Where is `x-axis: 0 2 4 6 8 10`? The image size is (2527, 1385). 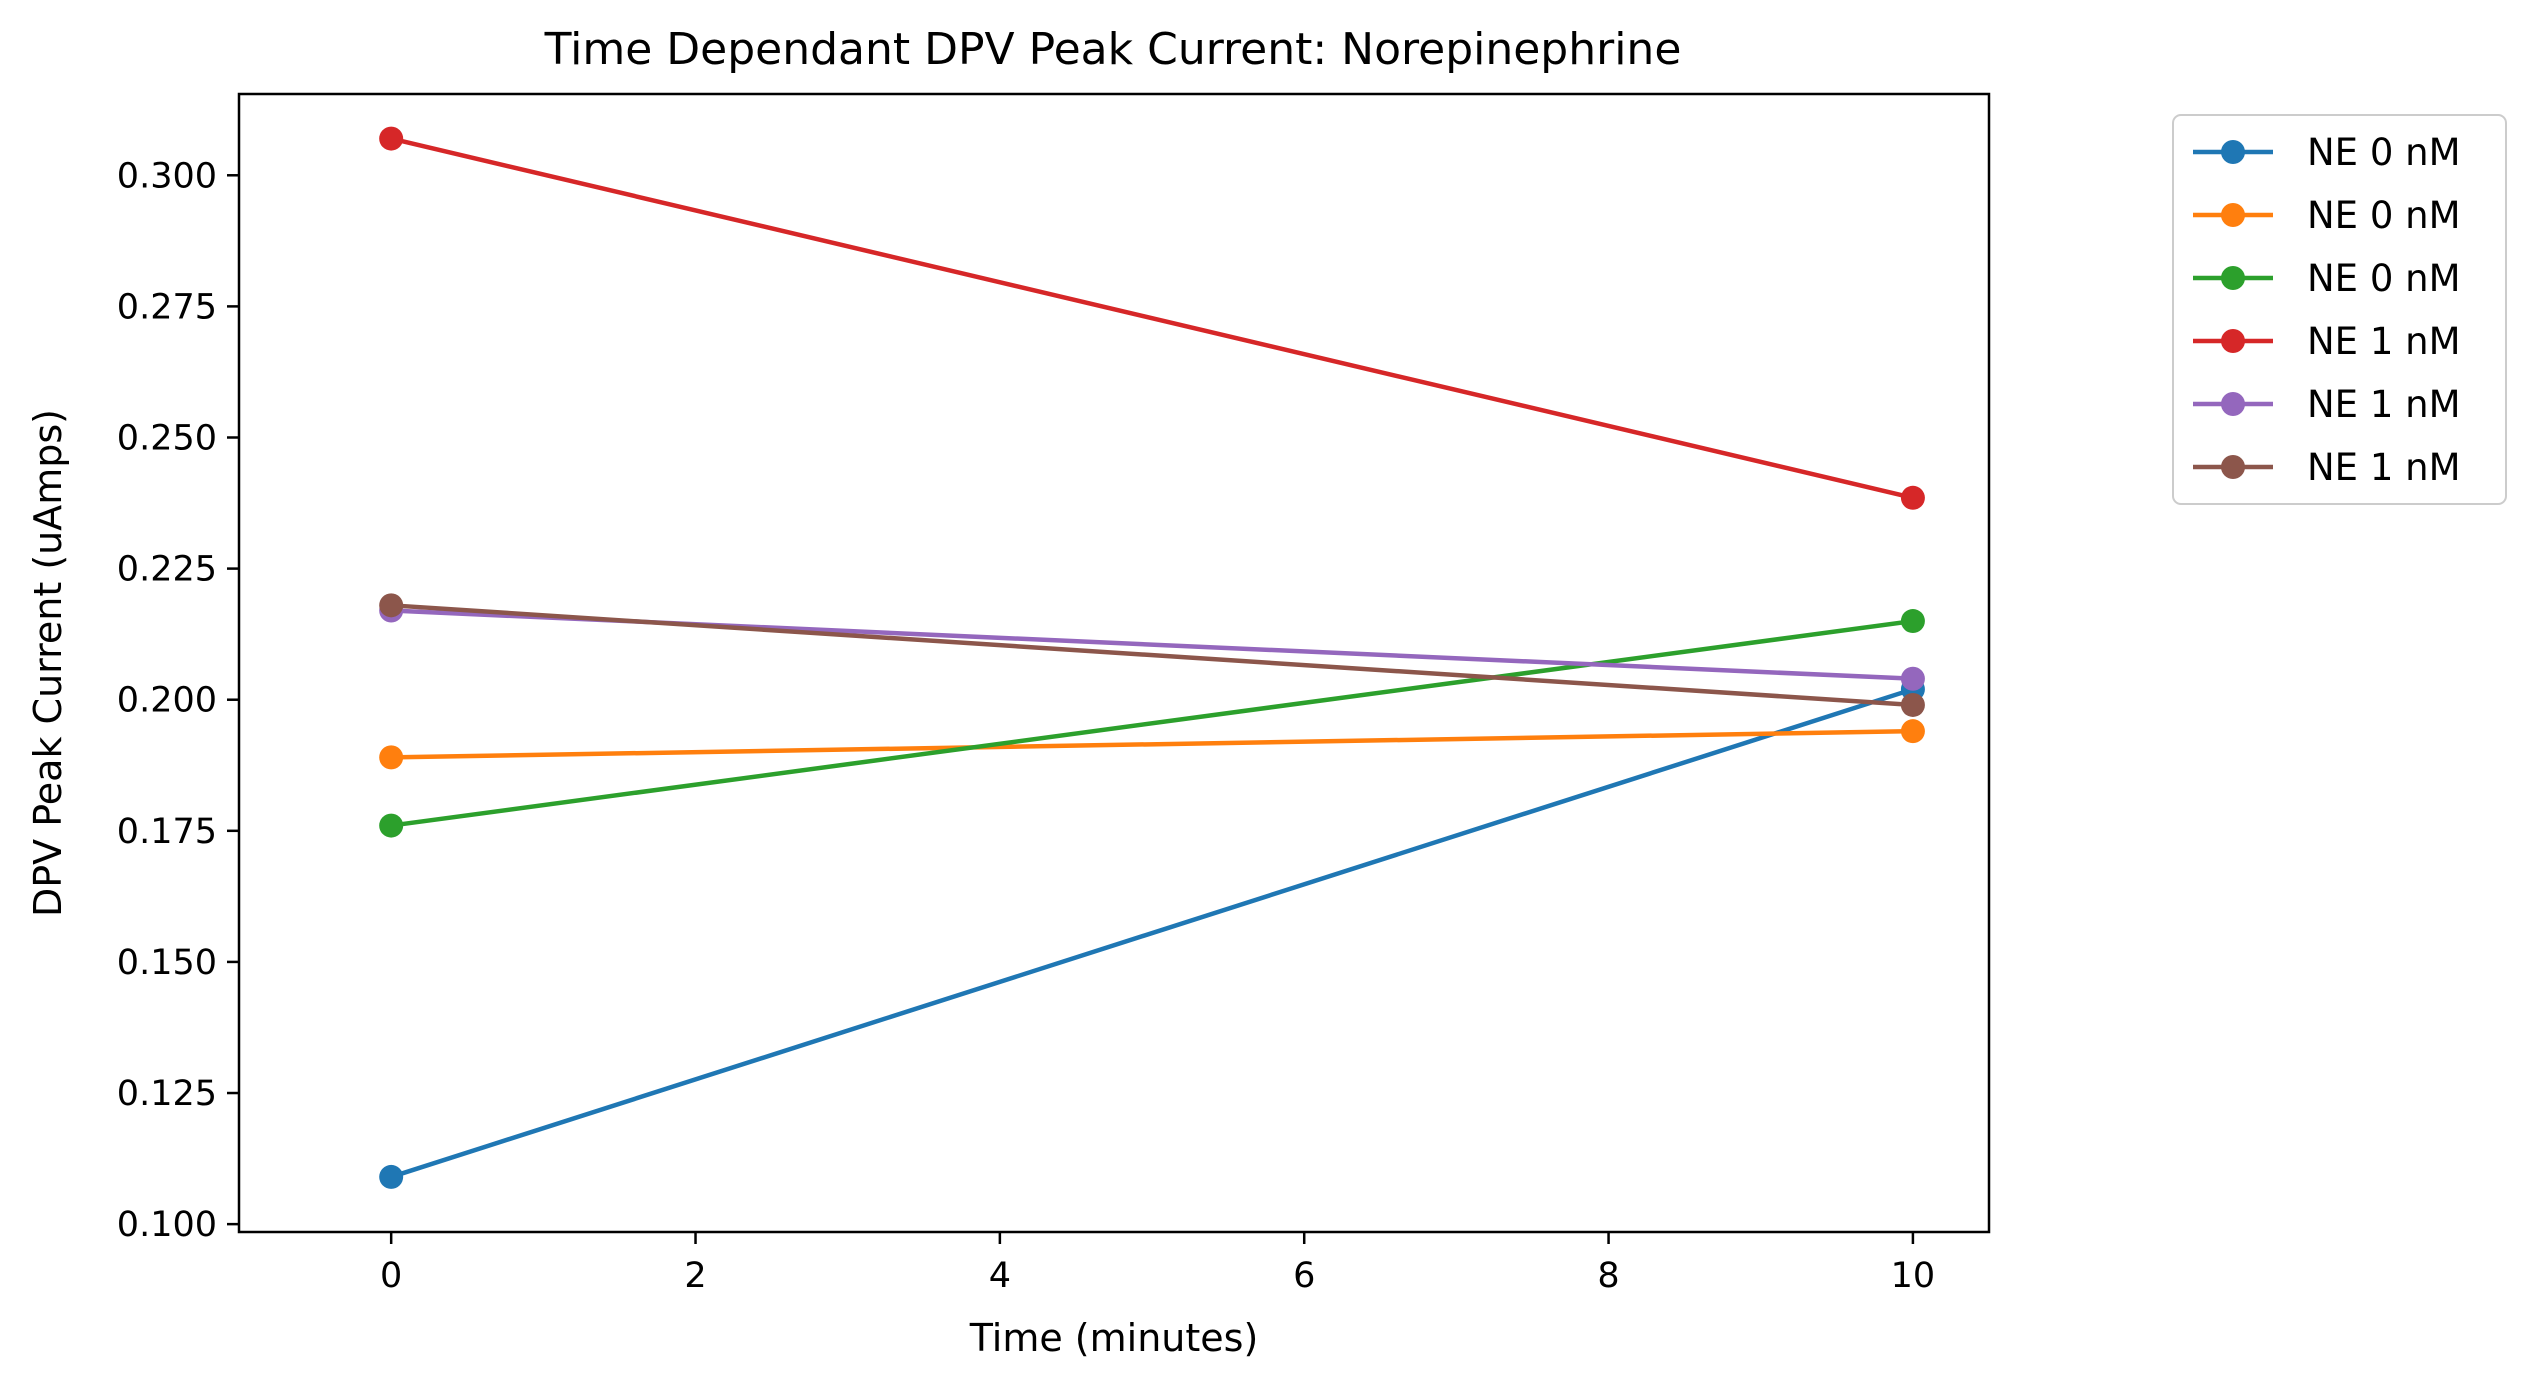
x-axis: 0 2 4 6 8 10 is located at coordinates (1157, 1264).